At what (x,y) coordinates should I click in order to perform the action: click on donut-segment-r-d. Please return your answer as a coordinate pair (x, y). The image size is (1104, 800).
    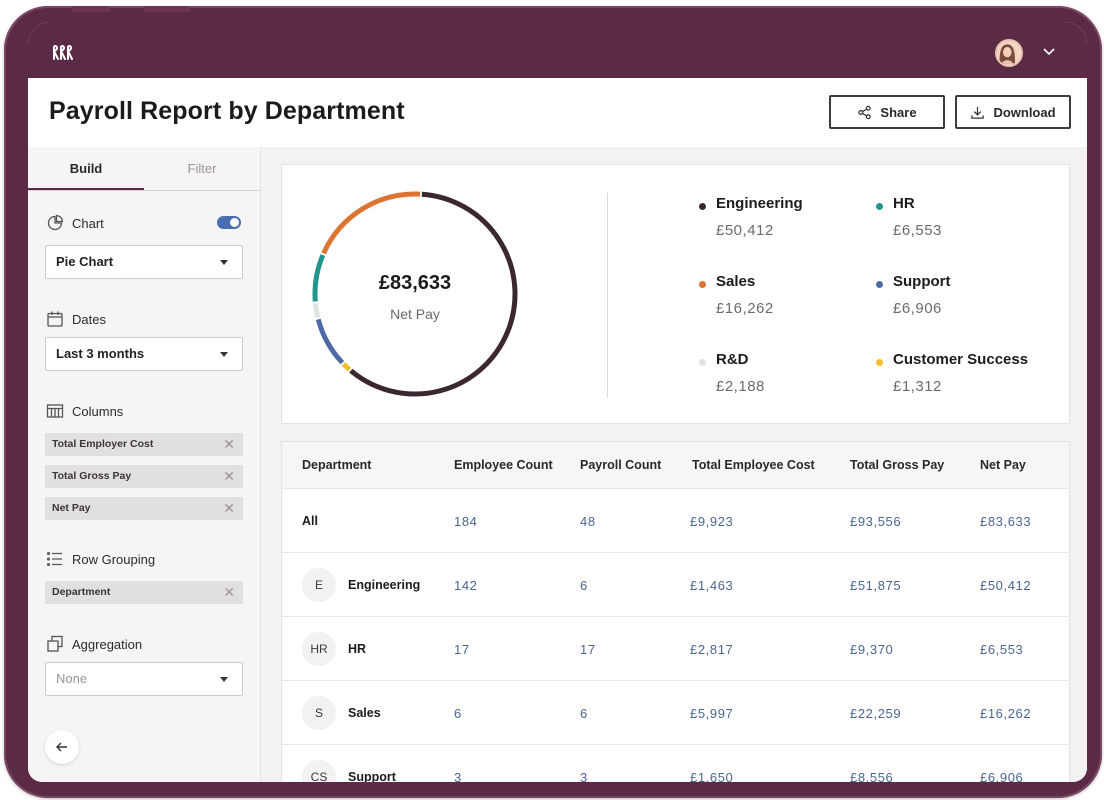
    Looking at the image, I should click on (316, 310).